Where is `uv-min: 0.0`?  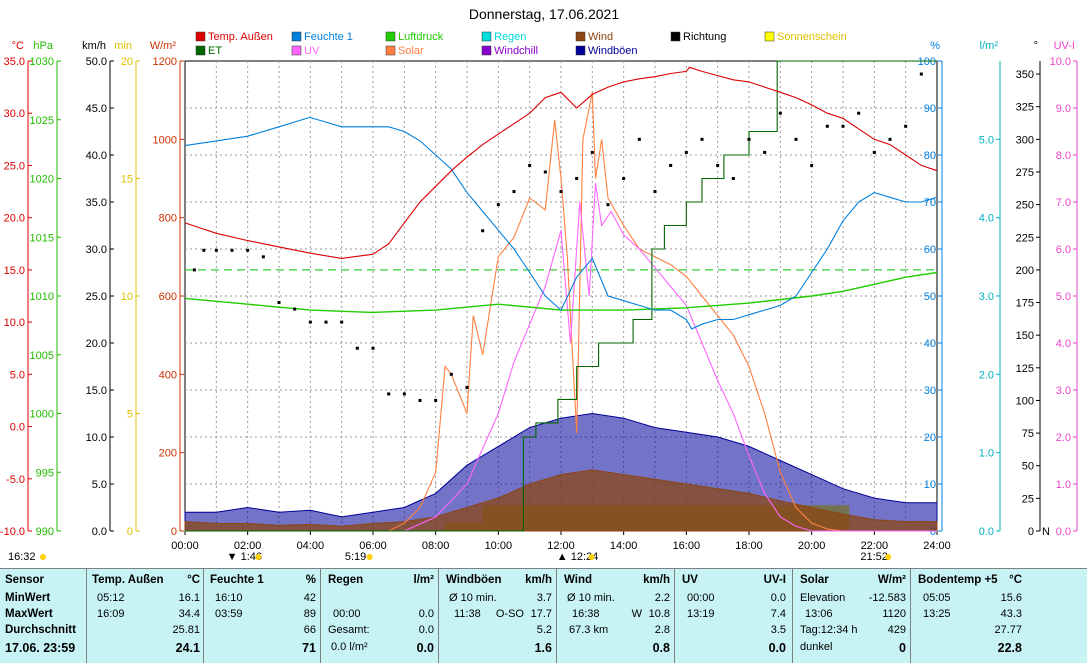 uv-min: 0.0 is located at coordinates (778, 598).